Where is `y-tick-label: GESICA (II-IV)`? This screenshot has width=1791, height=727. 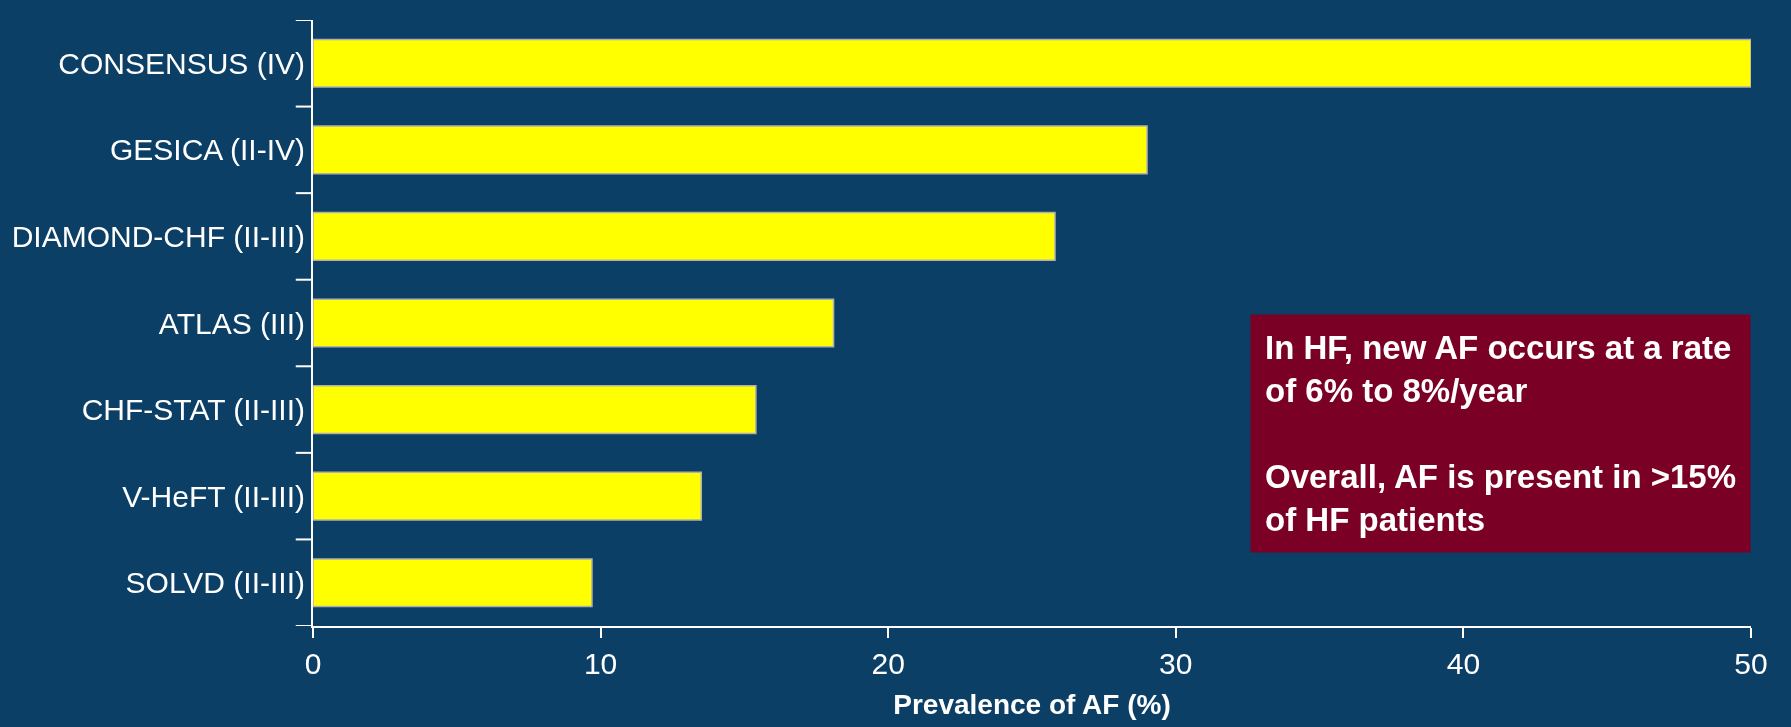 y-tick-label: GESICA (II-IV) is located at coordinates (207, 150).